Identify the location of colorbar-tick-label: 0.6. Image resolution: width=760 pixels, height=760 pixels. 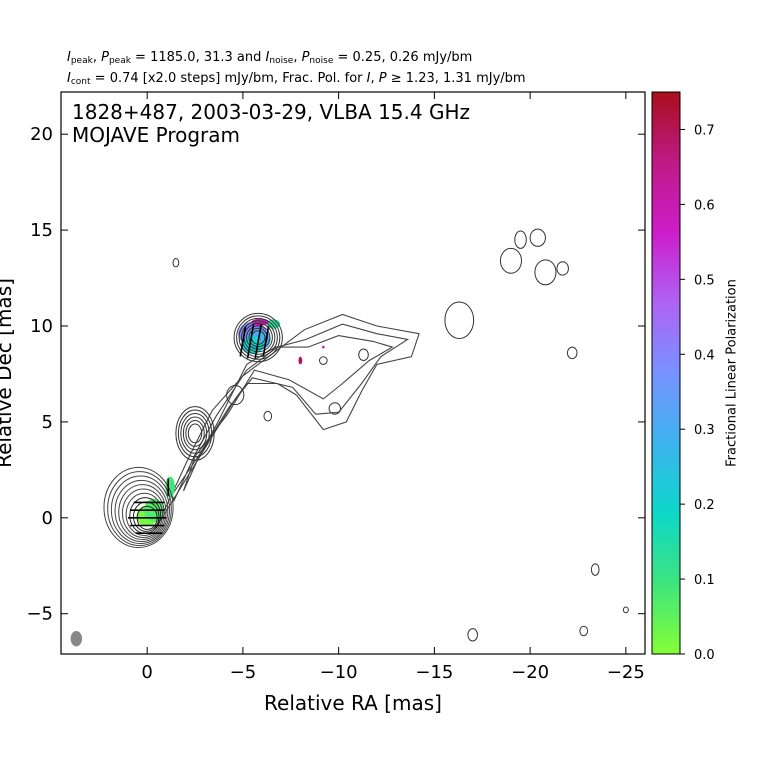
(704, 205).